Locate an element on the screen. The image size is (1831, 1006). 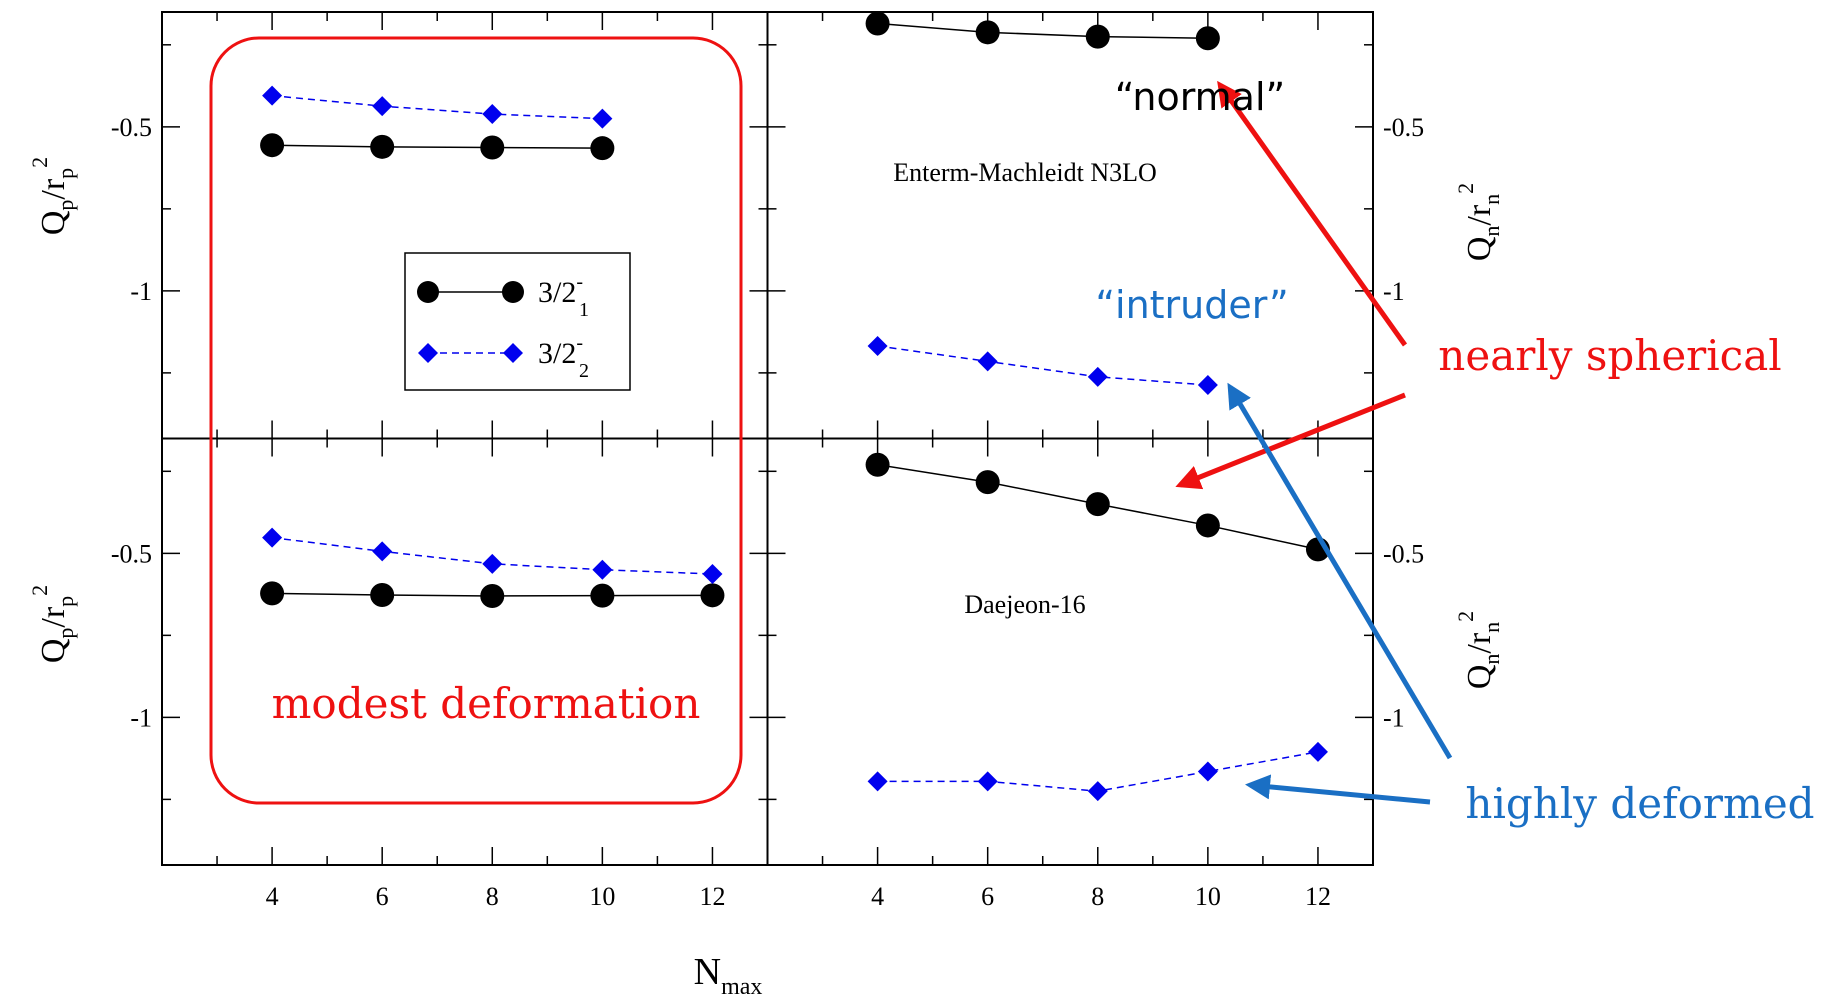
series-line-3-2-1-top-right is located at coordinates (1042, 30).